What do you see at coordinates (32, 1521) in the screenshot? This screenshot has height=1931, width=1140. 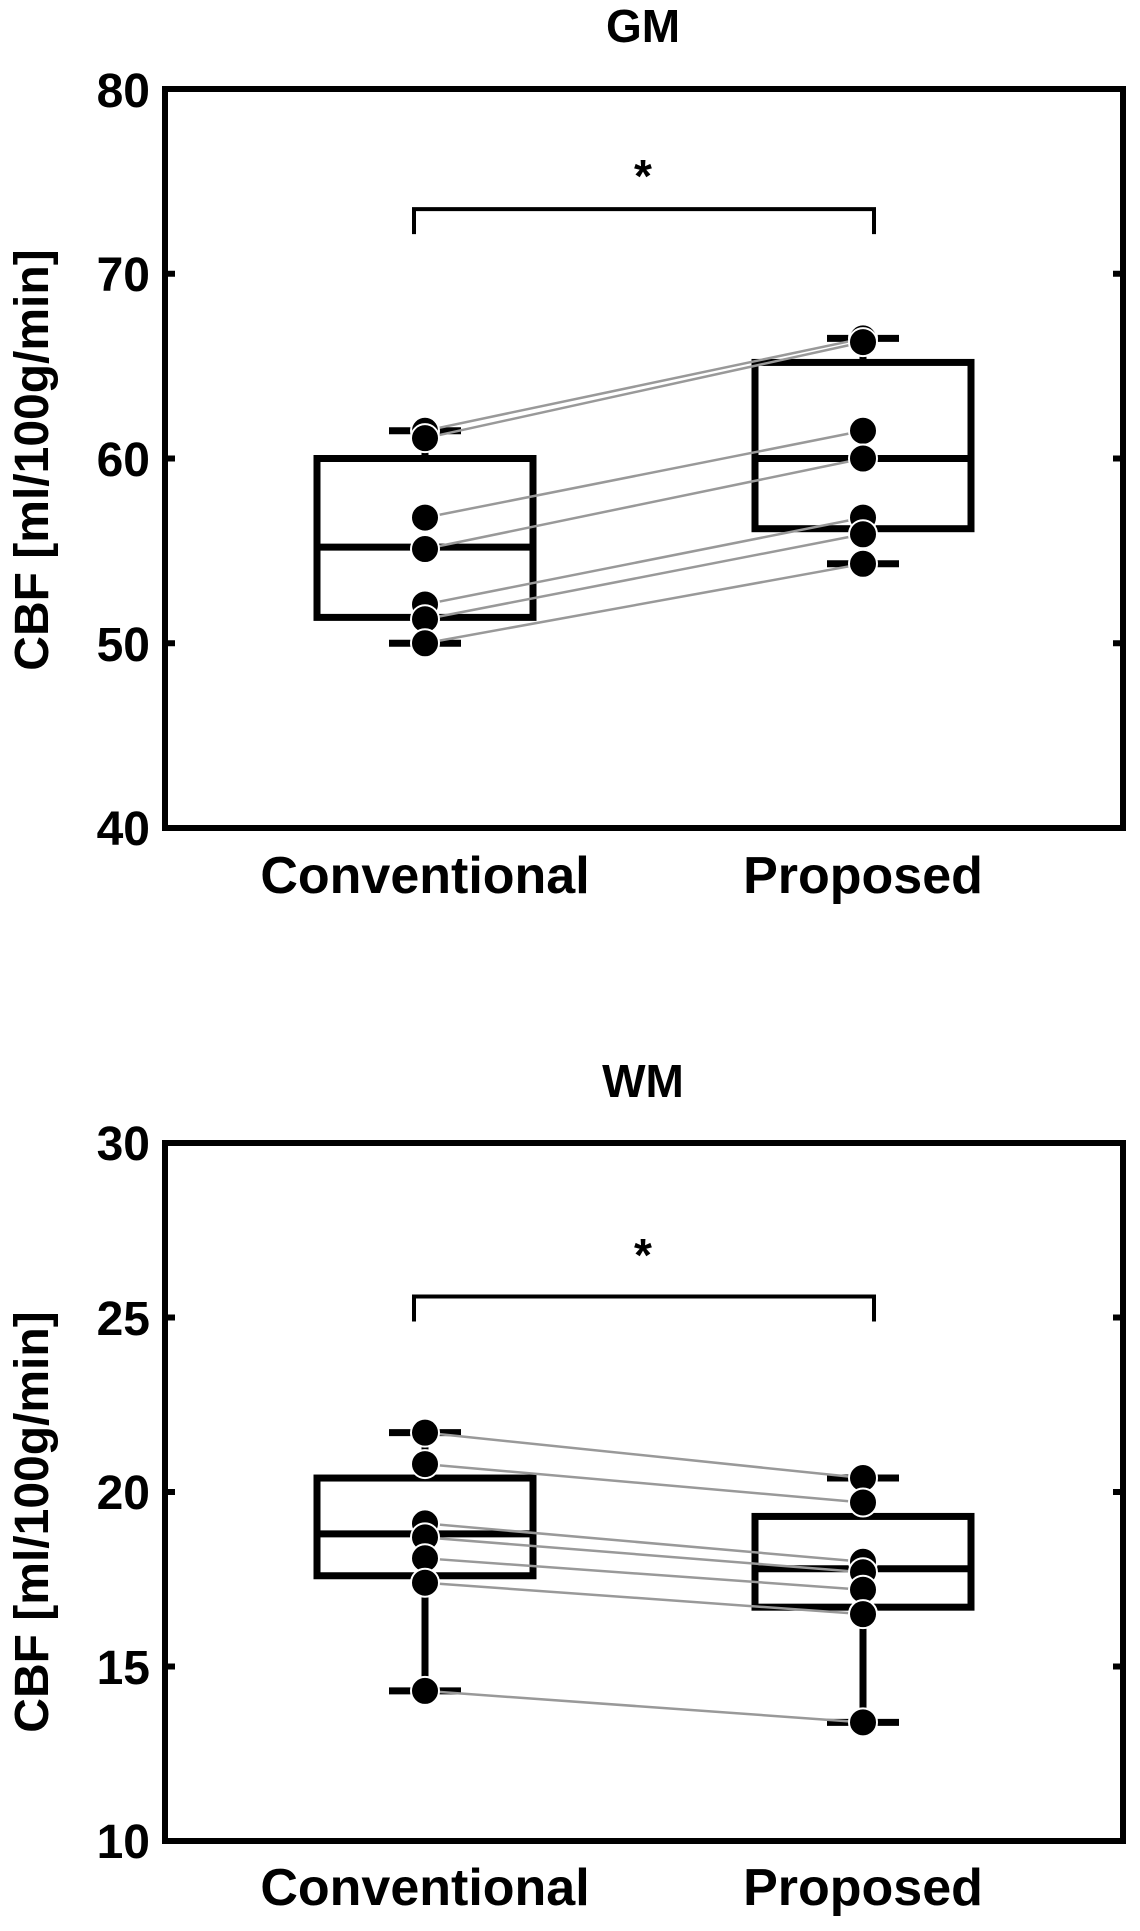 I see `wm-y-axis-label: CBF [ml/100g/min]` at bounding box center [32, 1521].